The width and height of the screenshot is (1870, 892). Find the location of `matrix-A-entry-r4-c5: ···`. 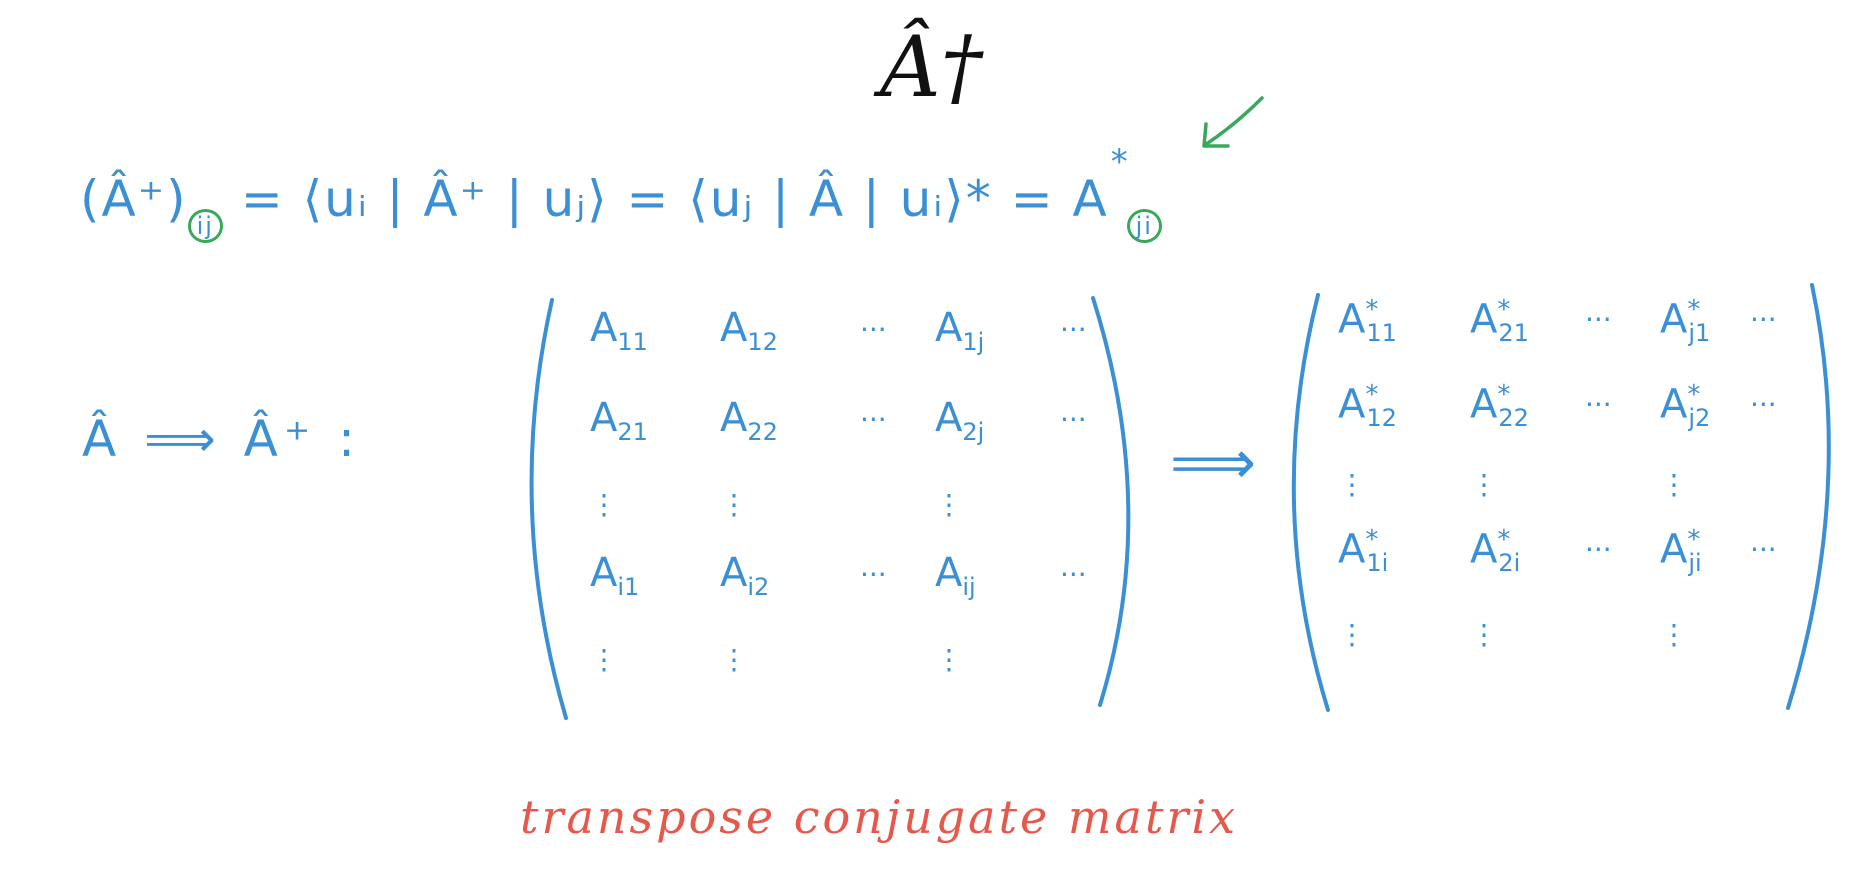

matrix-A-entry-r4-c5: ··· is located at coordinates (1073, 574).